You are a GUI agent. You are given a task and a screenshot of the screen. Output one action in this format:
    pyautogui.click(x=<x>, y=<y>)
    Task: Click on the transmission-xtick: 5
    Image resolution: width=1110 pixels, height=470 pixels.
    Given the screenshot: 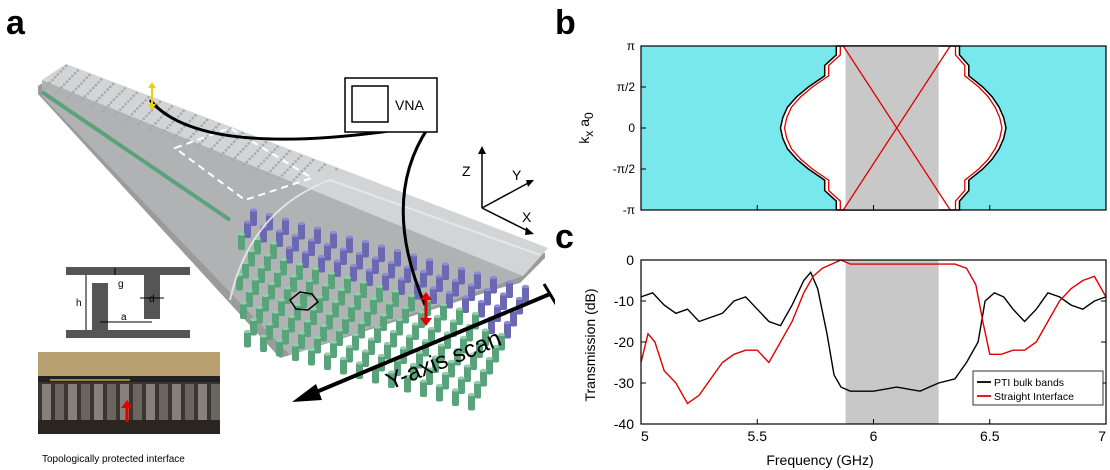 What is the action you would take?
    pyautogui.click(x=645, y=436)
    